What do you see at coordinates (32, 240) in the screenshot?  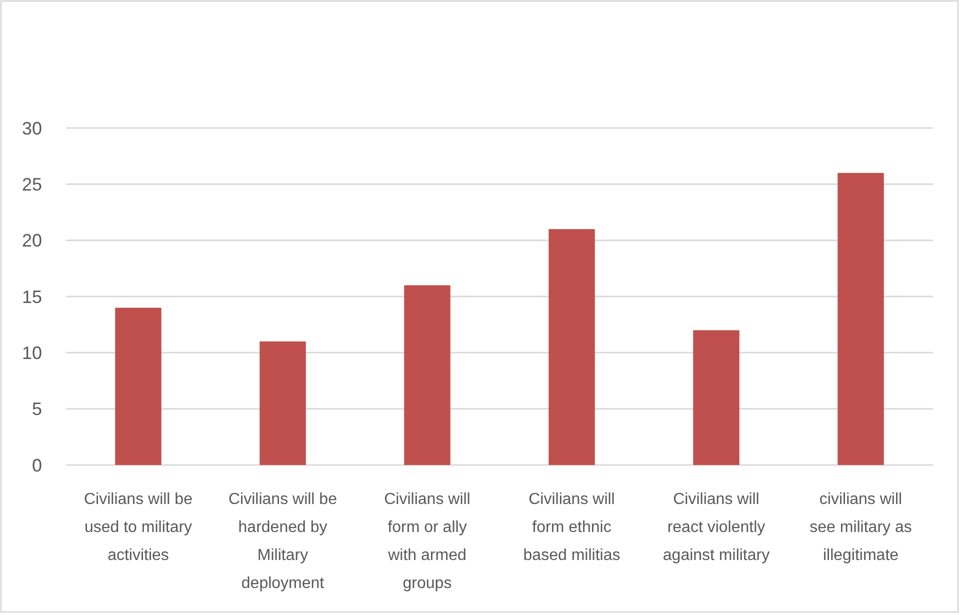 I see `y-tick-label: 20` at bounding box center [32, 240].